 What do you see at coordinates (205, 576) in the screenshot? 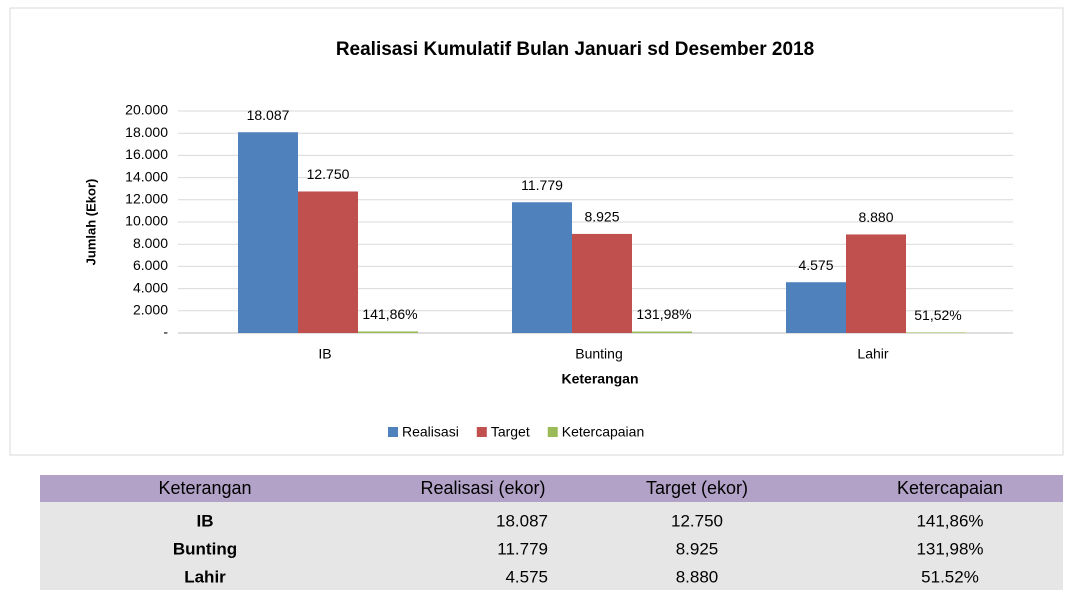
I see `table-cell: Lahir` at bounding box center [205, 576].